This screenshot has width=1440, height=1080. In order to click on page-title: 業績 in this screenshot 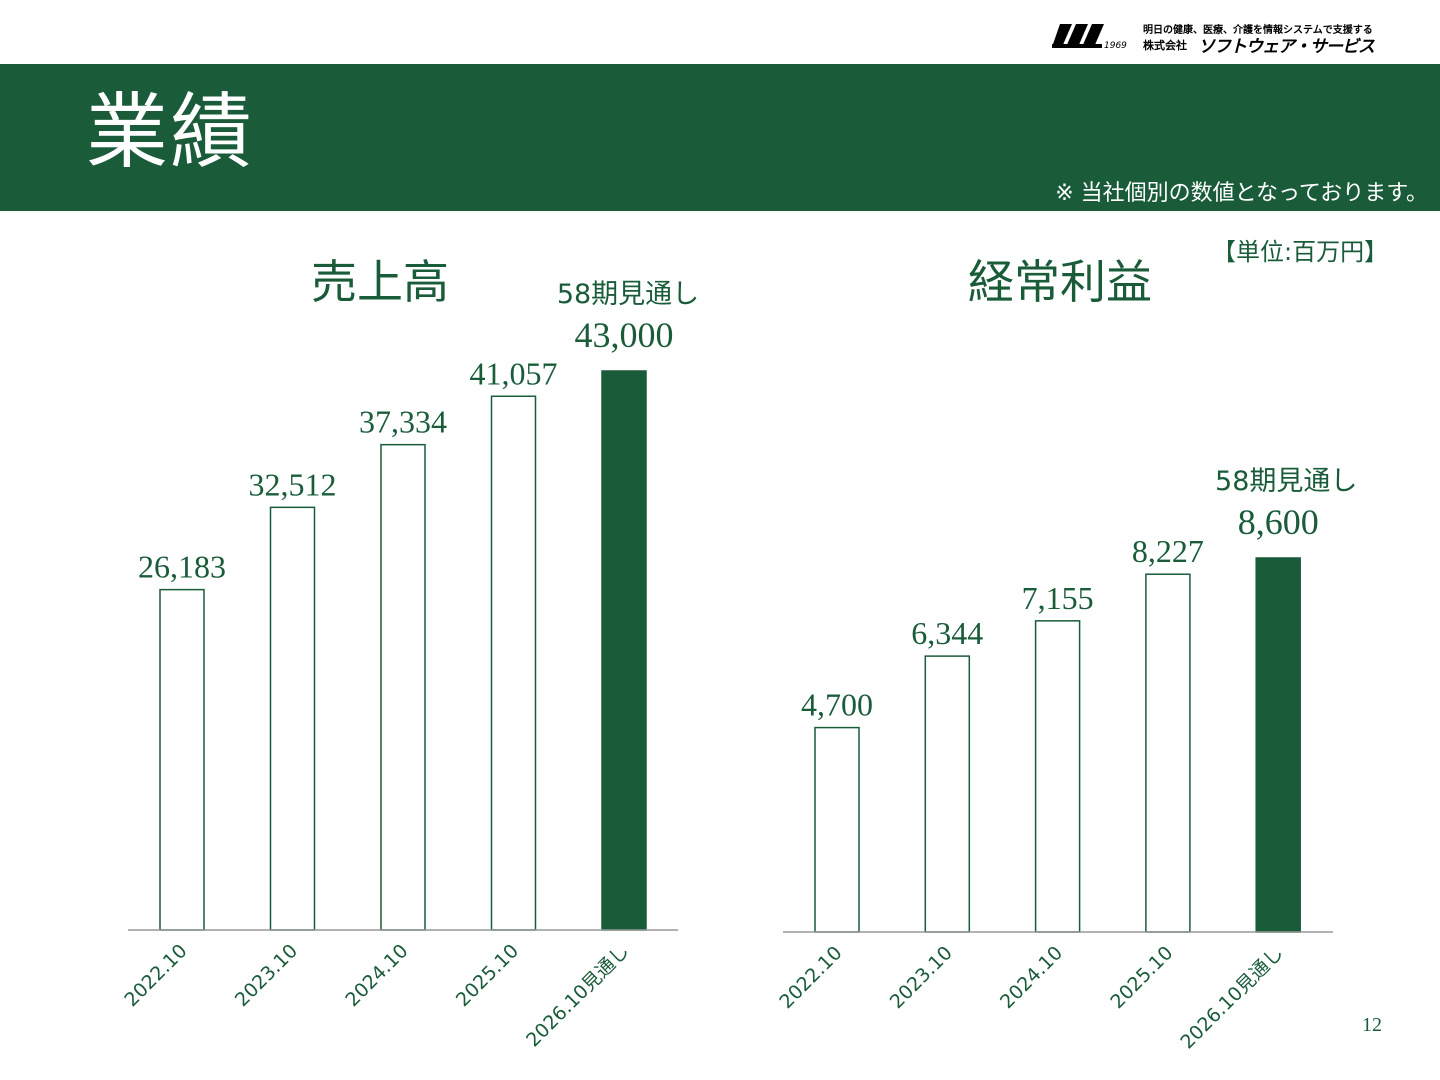, I will do `click(170, 132)`.